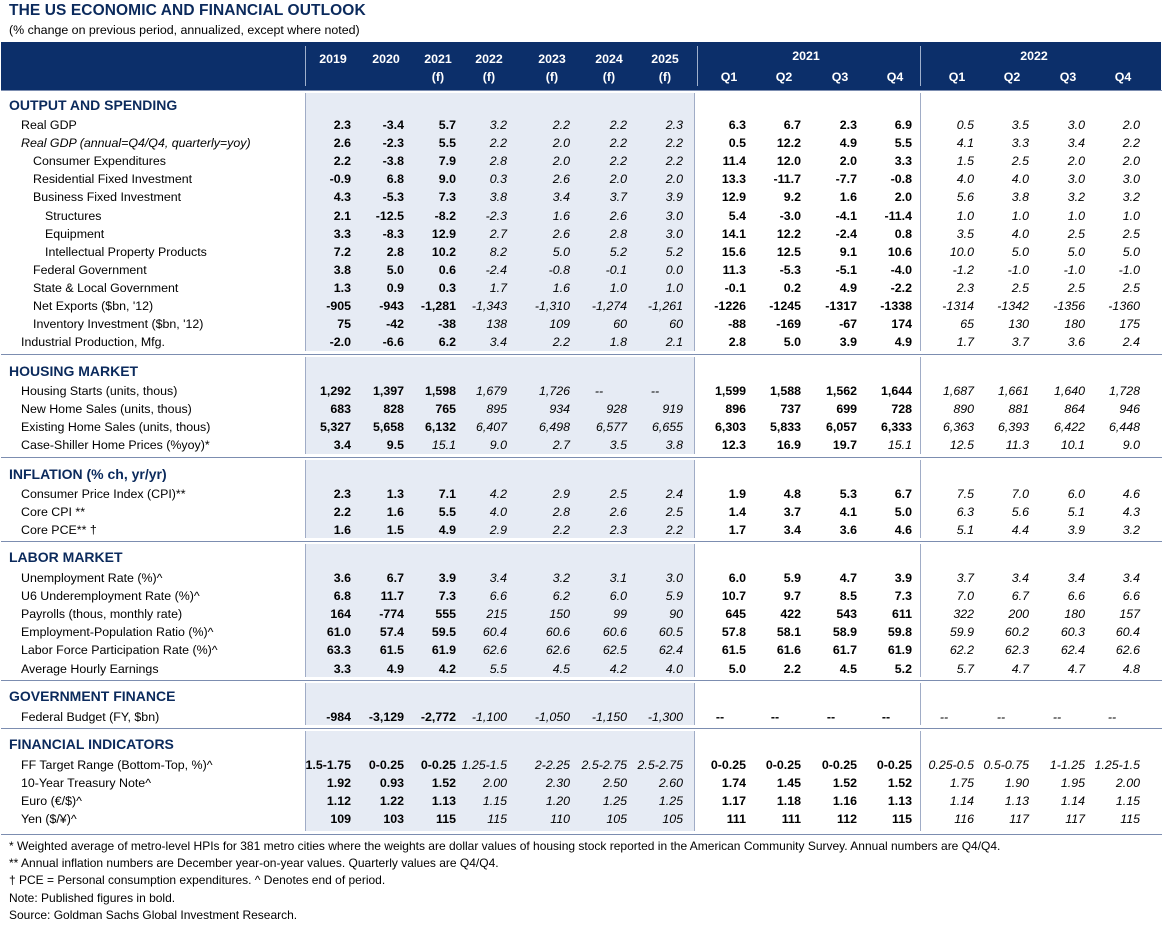 This screenshot has height=925, width=1163. I want to click on table-cell: -1,274, so click(609, 306).